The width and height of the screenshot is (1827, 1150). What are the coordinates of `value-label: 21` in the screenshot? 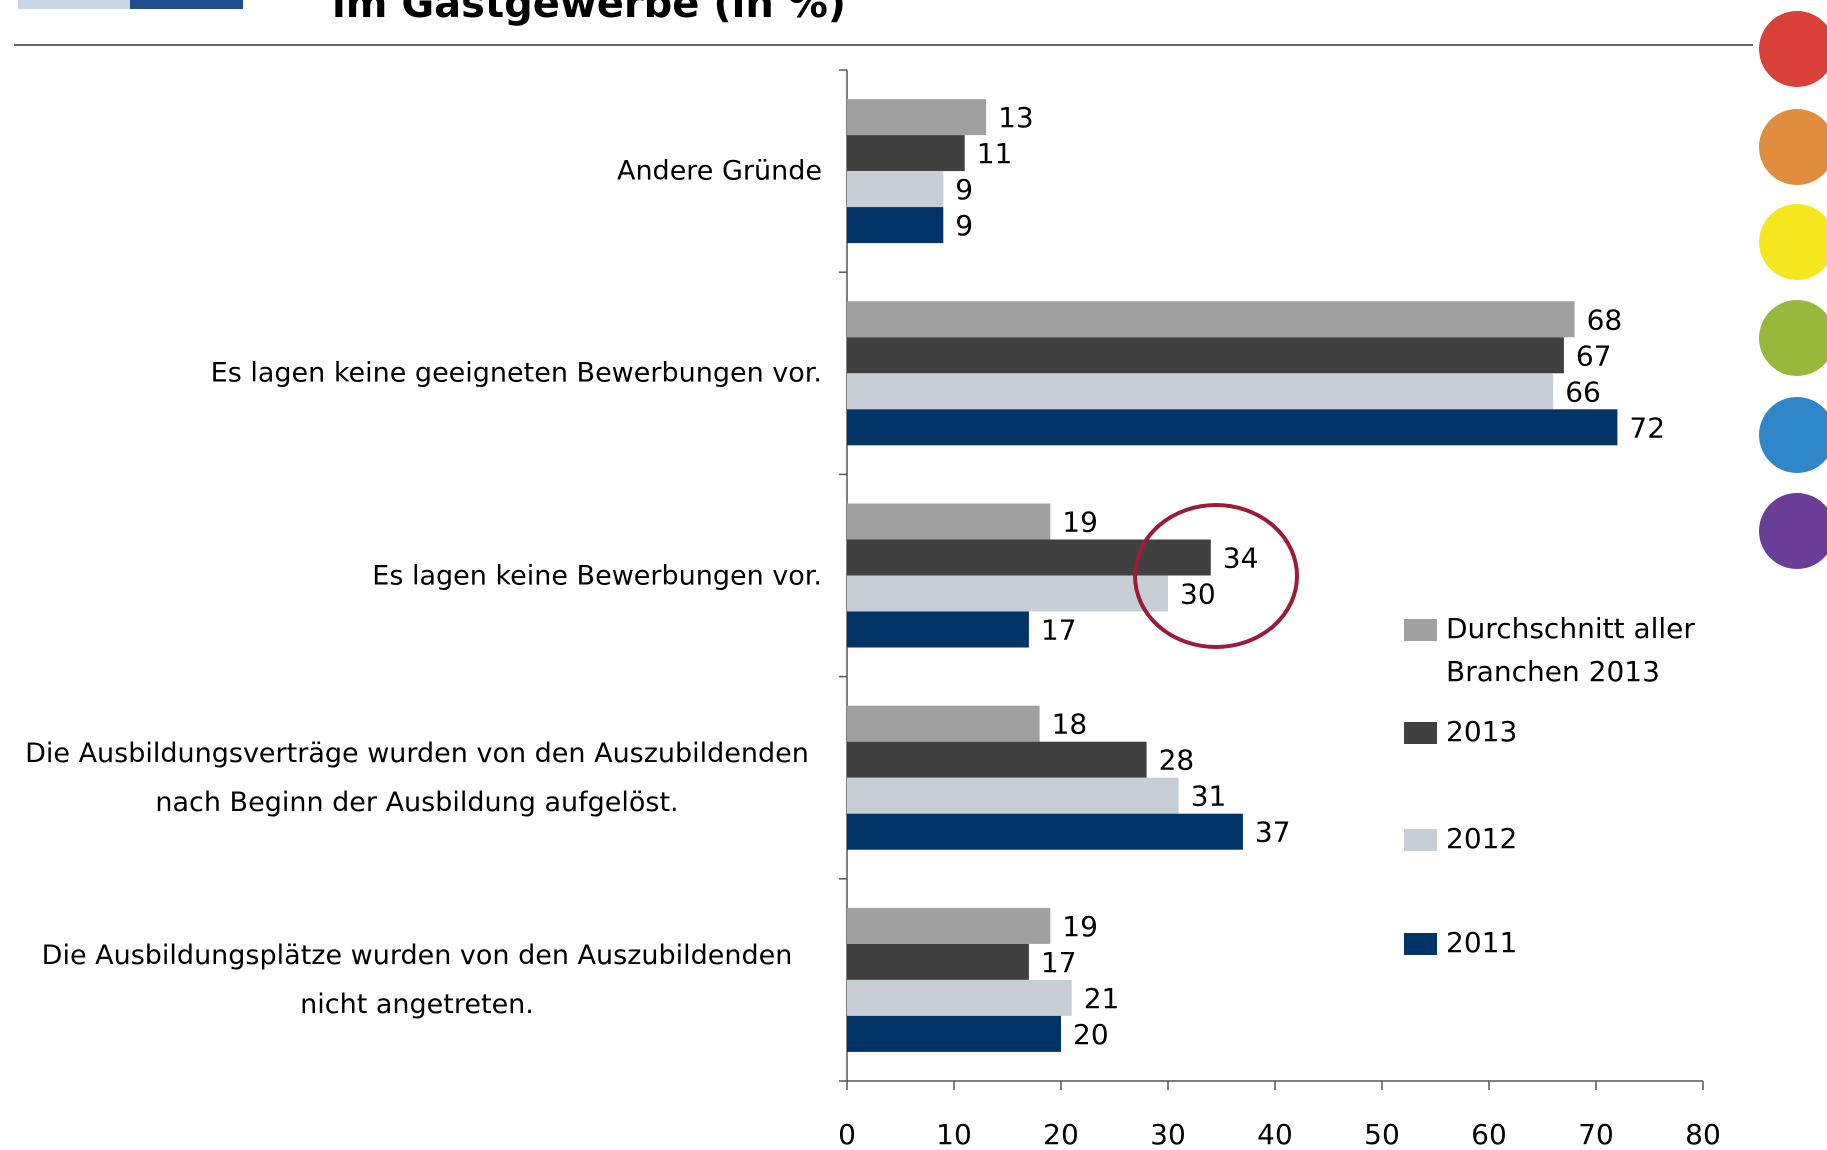 It's located at (1102, 998).